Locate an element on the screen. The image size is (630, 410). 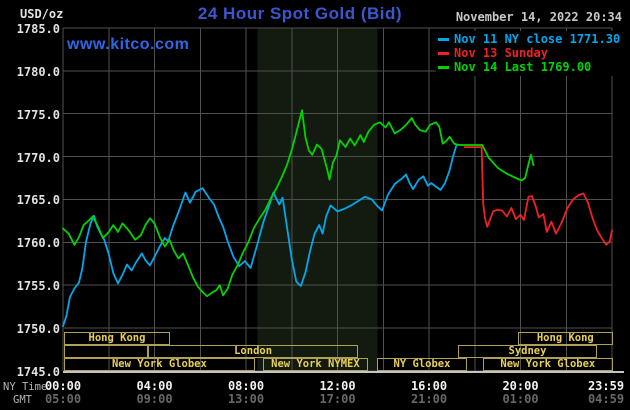
x-tick-ny: 16:00 is located at coordinates (429, 386).